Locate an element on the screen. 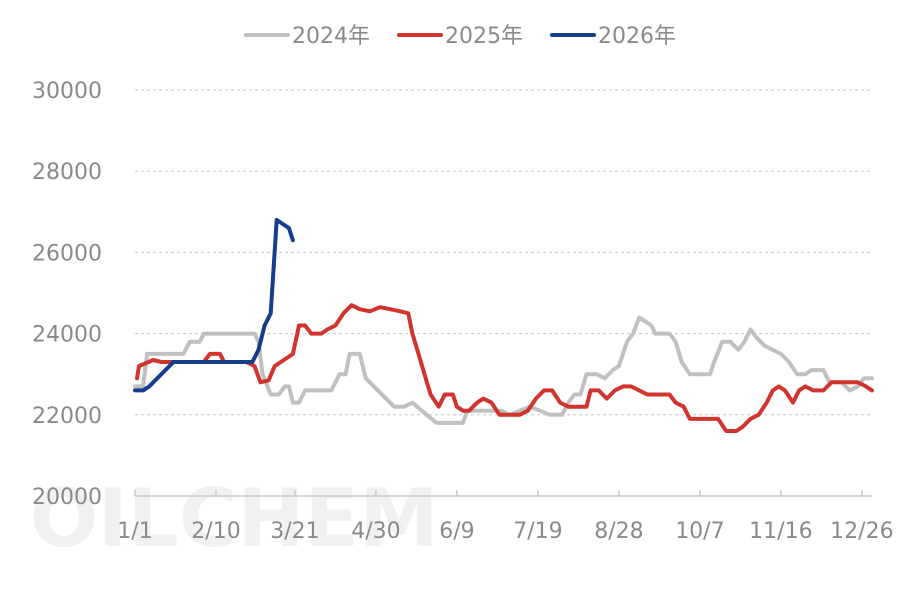 The image size is (923, 591). x-tick-label: 3/21 is located at coordinates (294, 531).